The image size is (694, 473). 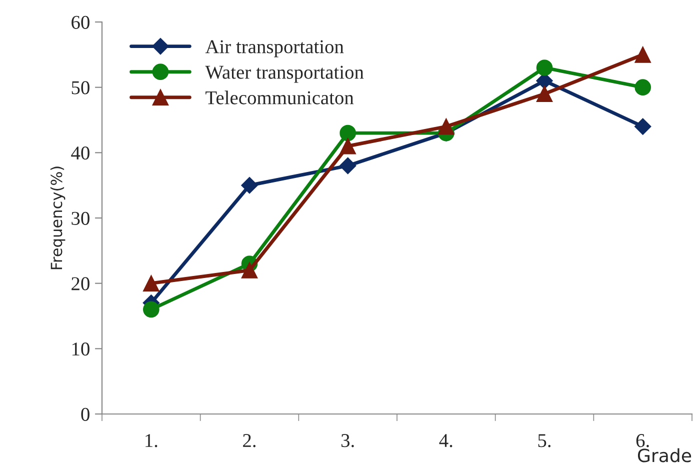 I want to click on legend-label: Air transportation, so click(x=274, y=49).